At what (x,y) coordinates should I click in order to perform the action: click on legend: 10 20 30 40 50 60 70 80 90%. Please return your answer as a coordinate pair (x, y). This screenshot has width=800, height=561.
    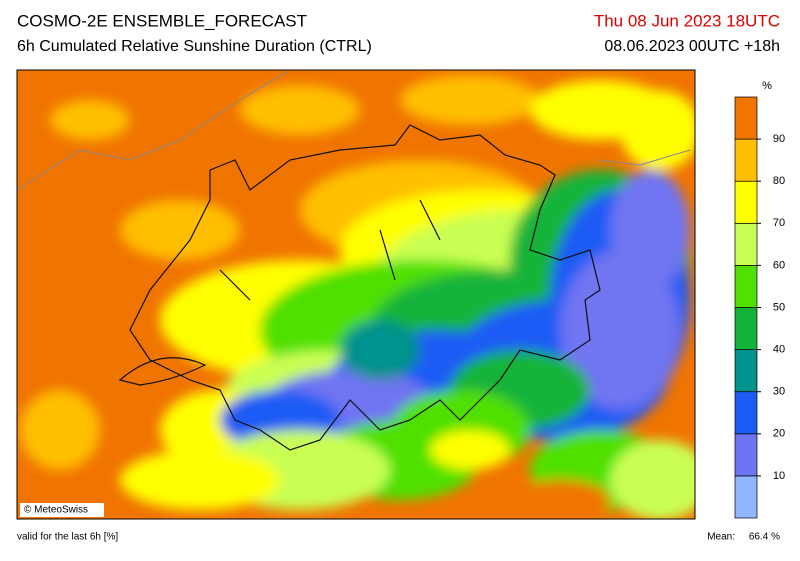
    Looking at the image, I should click on (759, 299).